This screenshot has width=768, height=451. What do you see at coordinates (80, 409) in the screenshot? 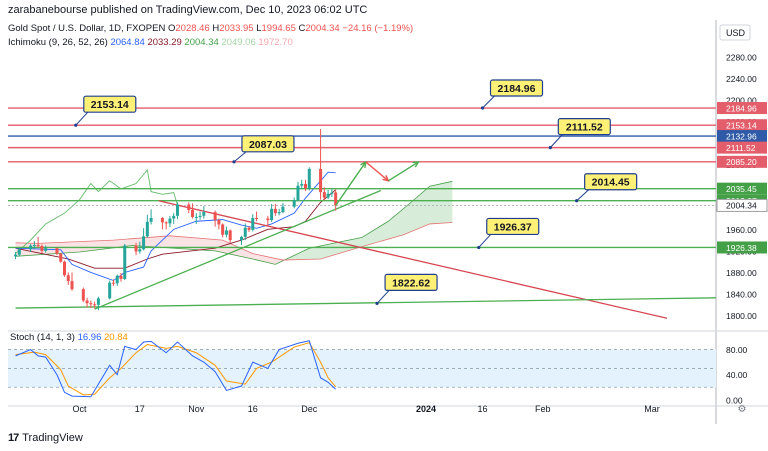
I see `time-tick-label: Oct` at bounding box center [80, 409].